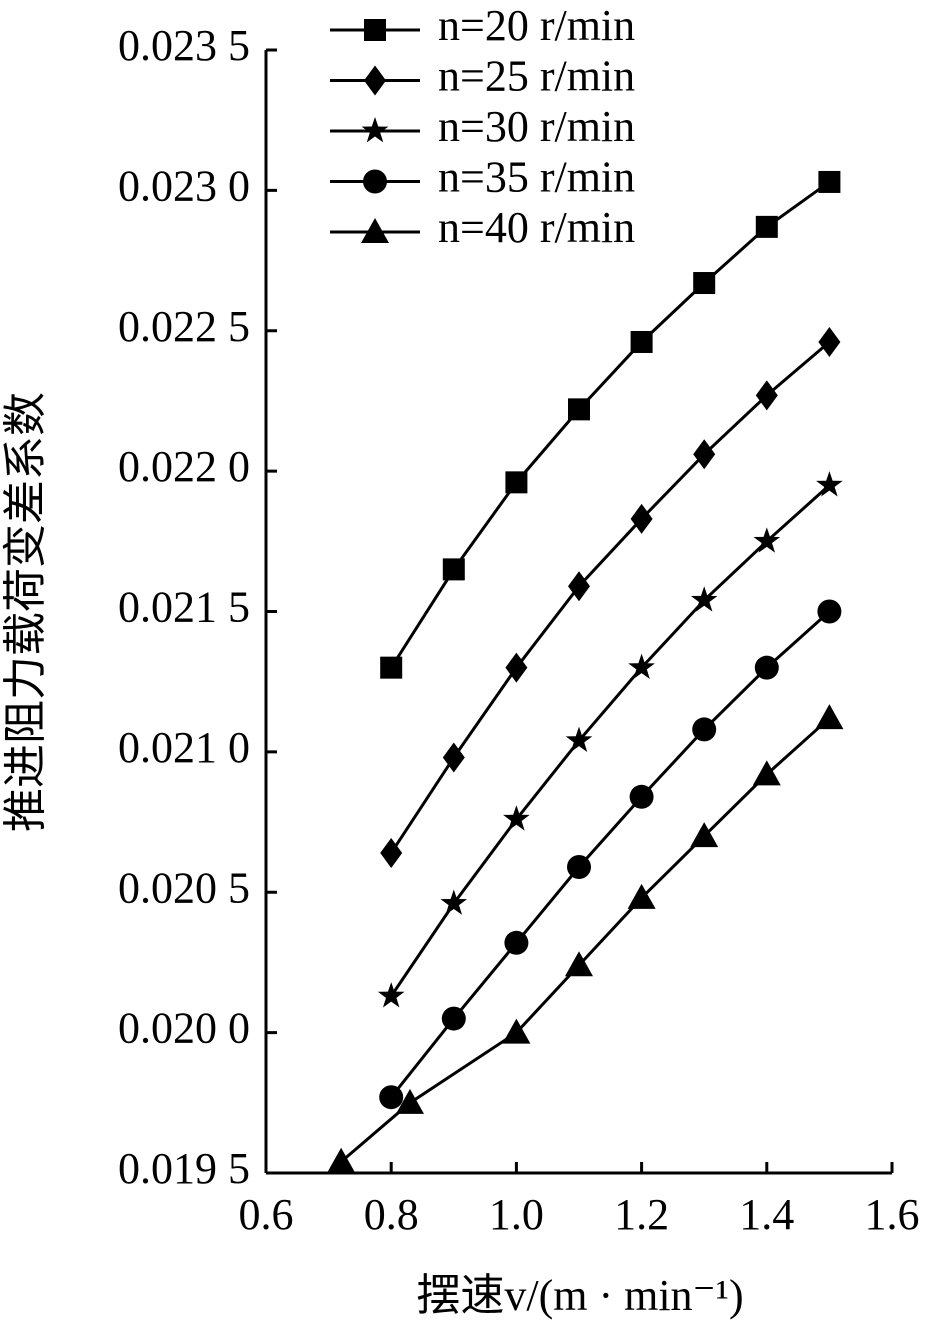  I want to click on x-tick-label: 1.4, so click(766, 1214).